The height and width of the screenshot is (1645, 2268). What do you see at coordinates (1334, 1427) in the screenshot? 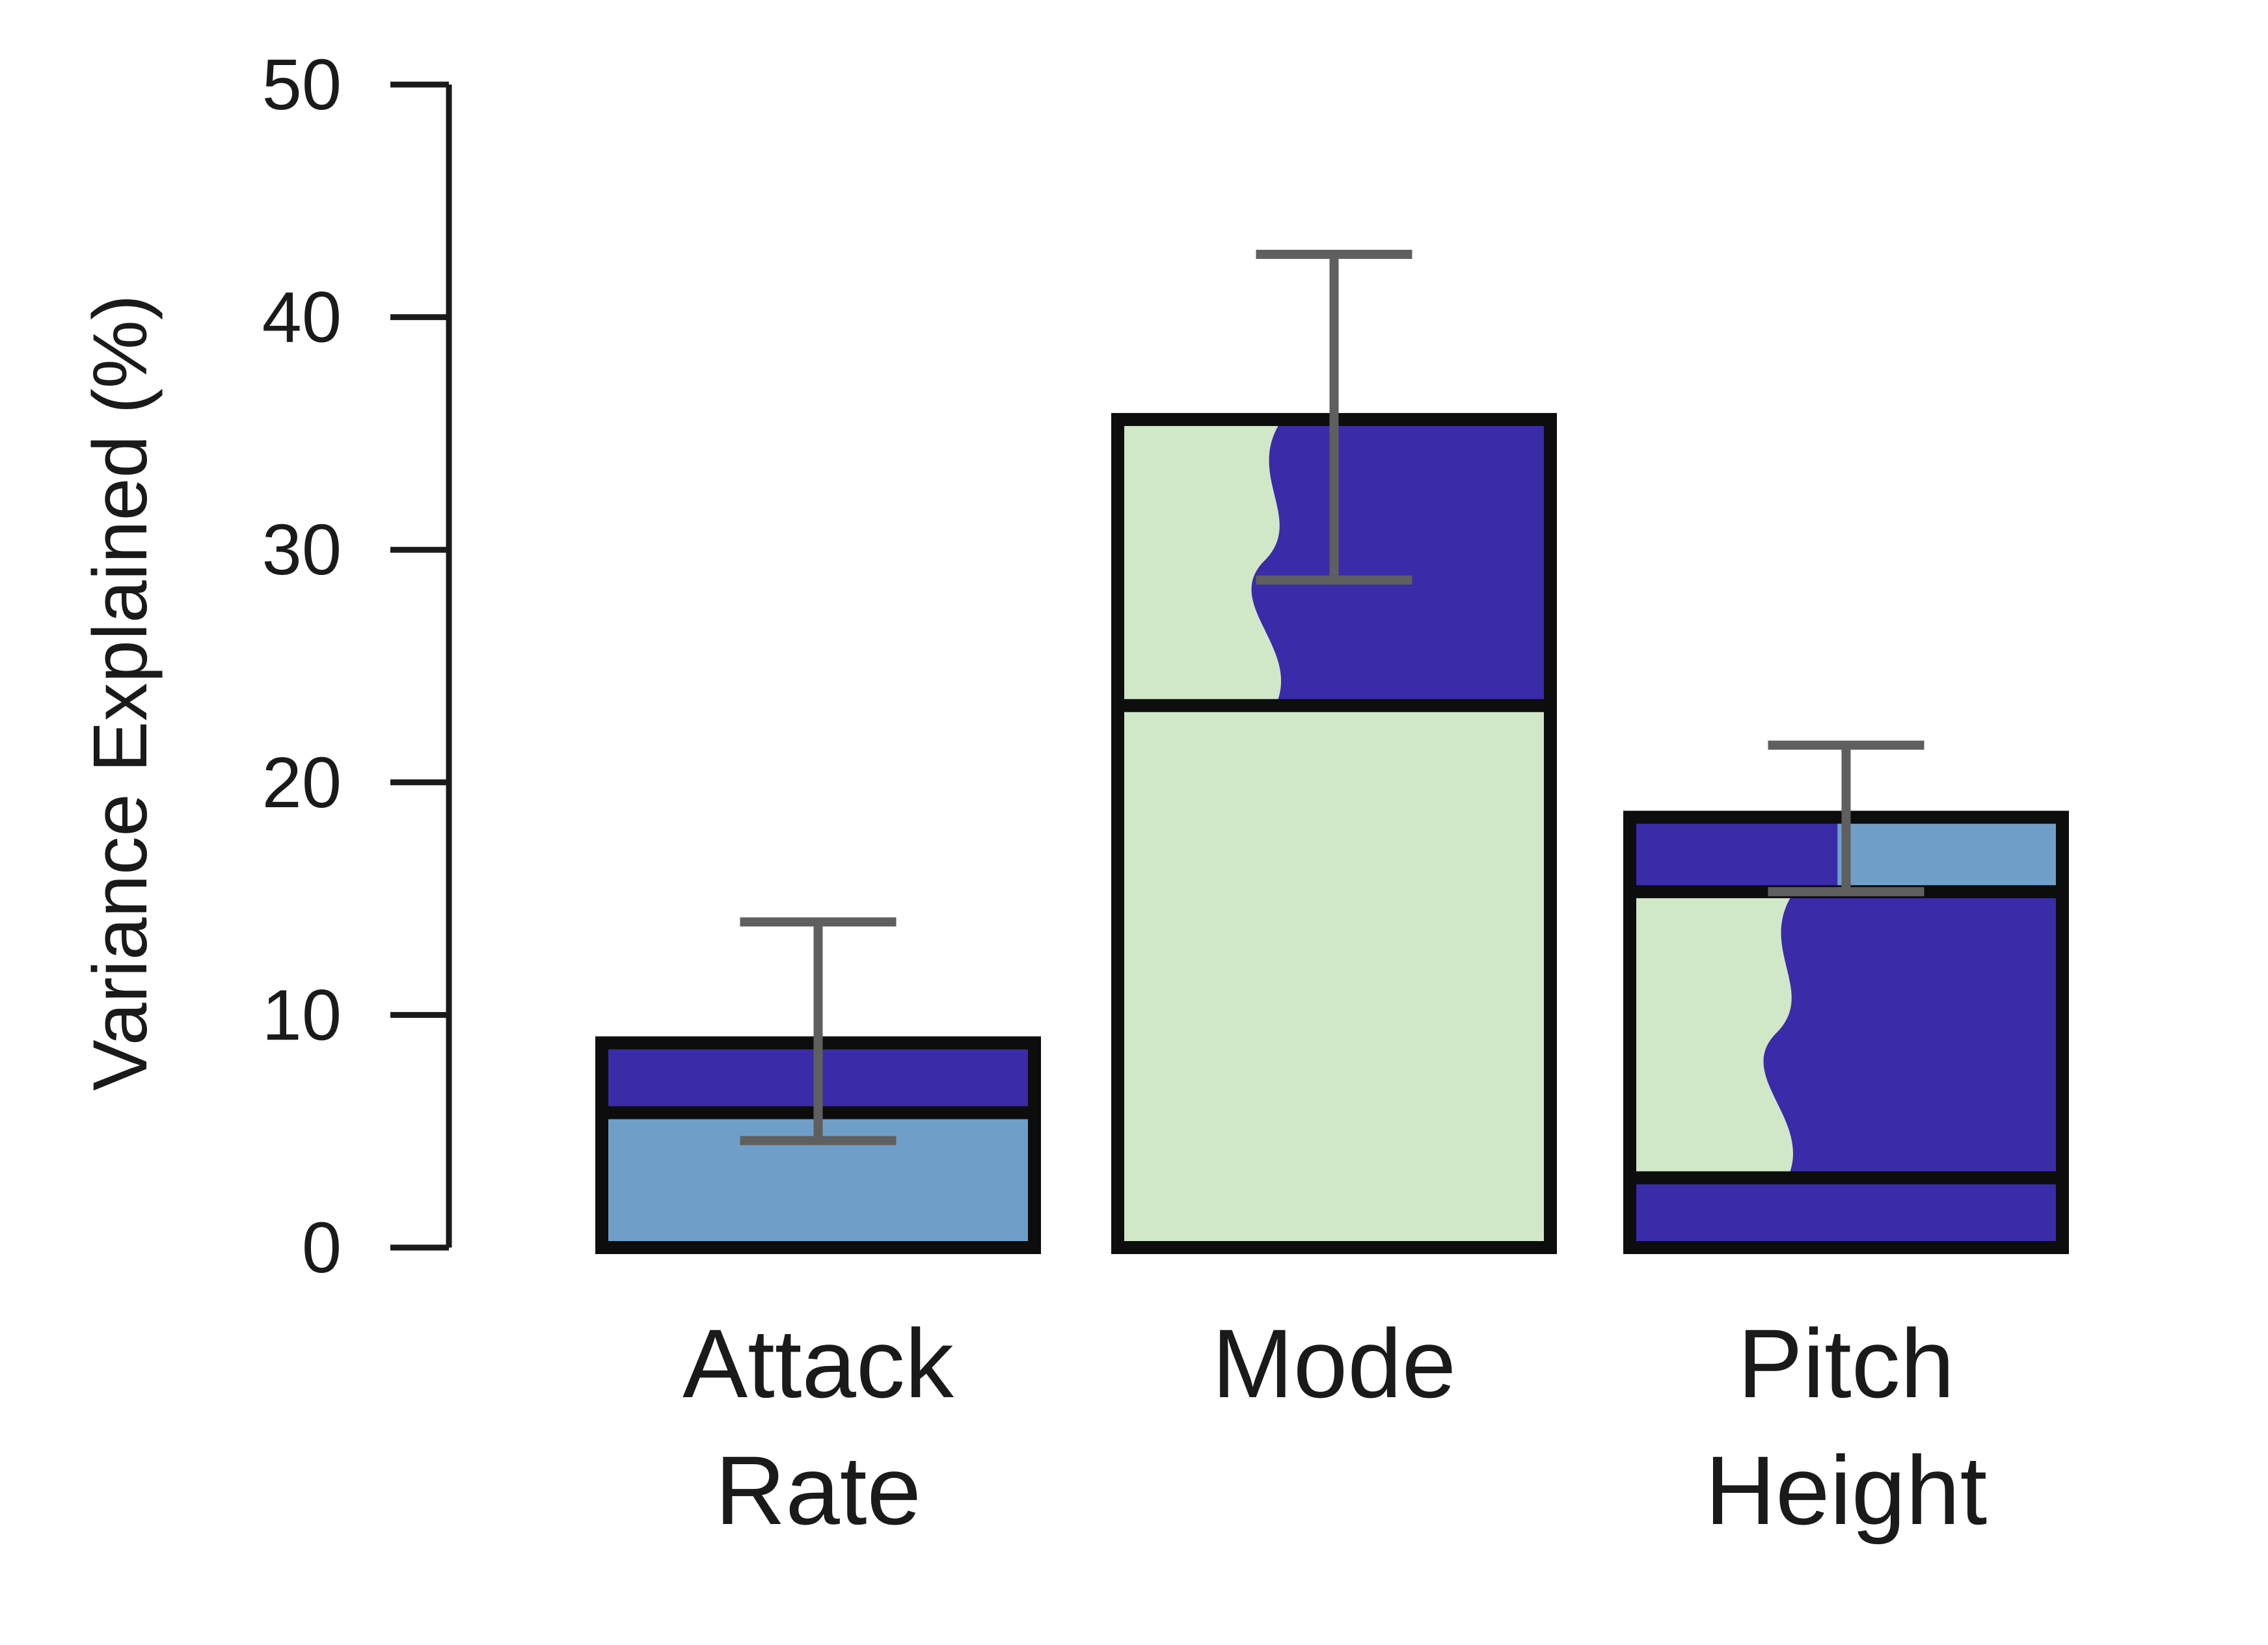
I see `category-labels: Attack Rate Mode Pitch Height` at bounding box center [1334, 1427].